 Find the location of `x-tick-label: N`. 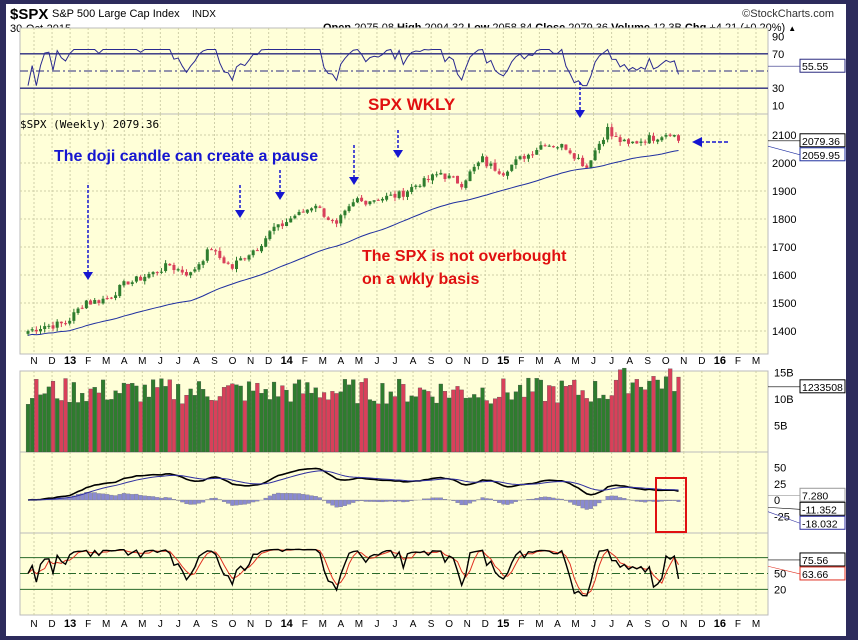

x-tick-label: N is located at coordinates (467, 361).